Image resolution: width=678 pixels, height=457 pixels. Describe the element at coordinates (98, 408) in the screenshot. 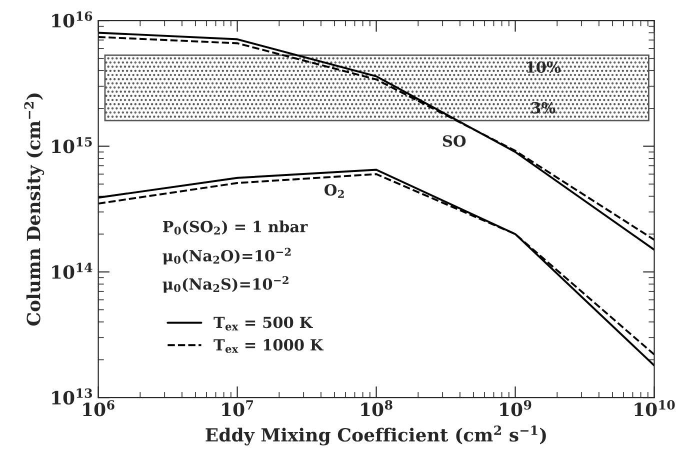

I see `x-tick-label: 10$^{6}$` at that location.